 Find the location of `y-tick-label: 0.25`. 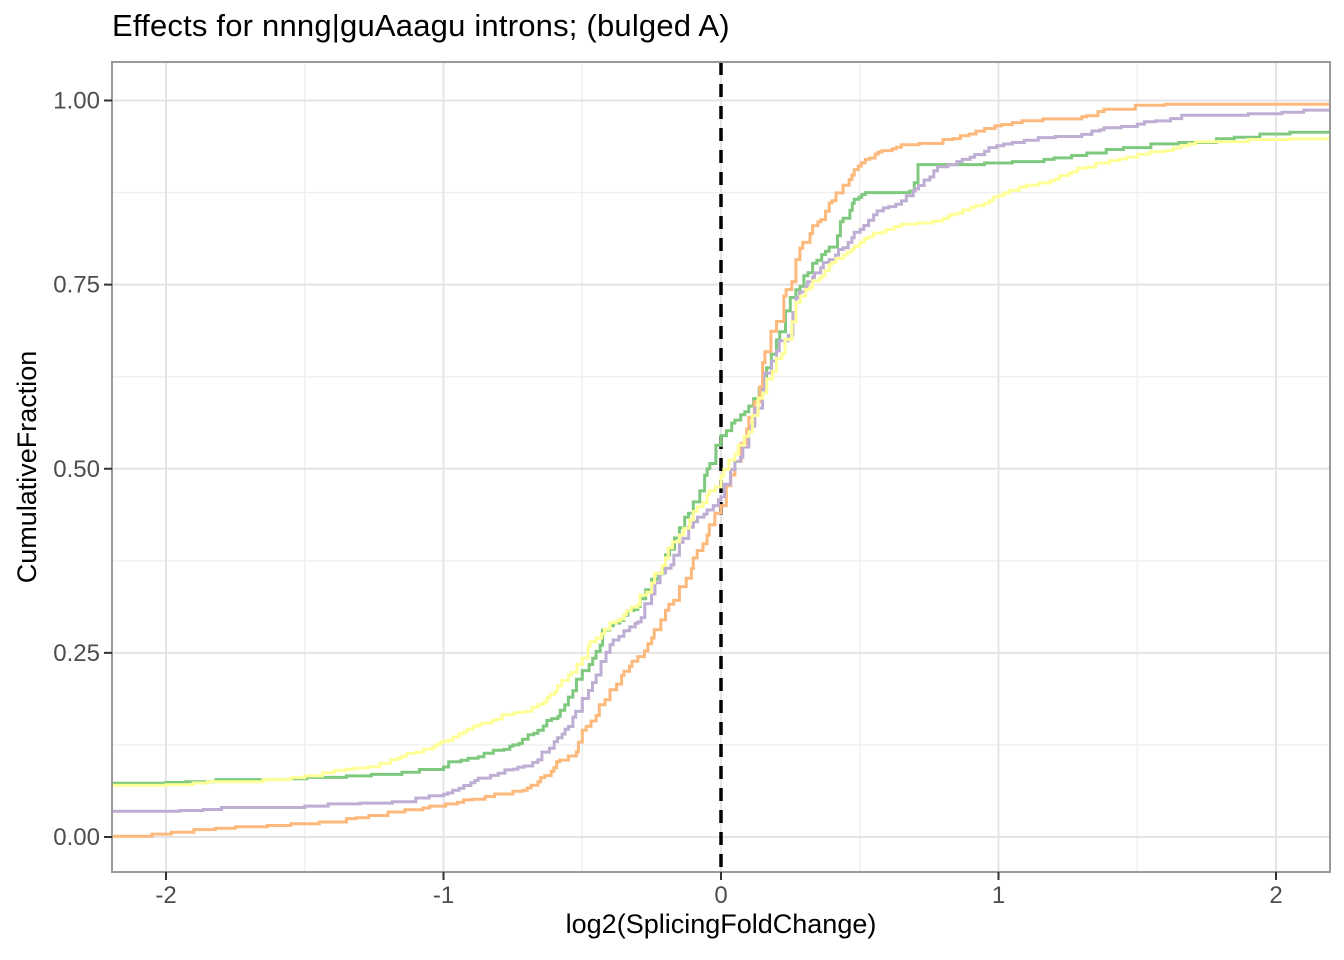

y-tick-label: 0.25 is located at coordinates (76, 653).